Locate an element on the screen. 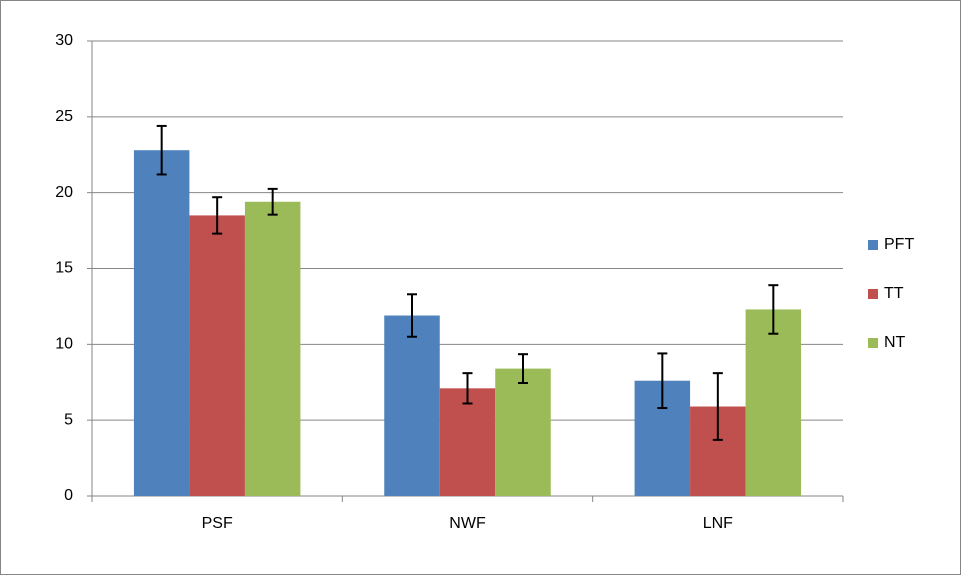 This screenshot has height=575, width=961. y-tick-label: 20 is located at coordinates (64, 192).